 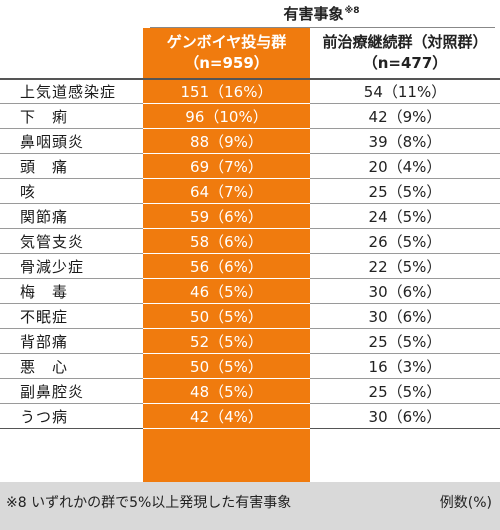 I want to click on table-row: うつ病 42（4%） 30（6%）, so click(x=250, y=416).